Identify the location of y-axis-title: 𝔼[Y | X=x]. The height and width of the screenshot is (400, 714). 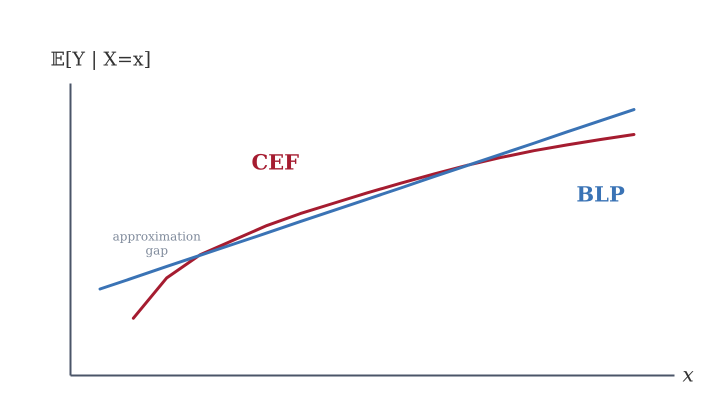
(100, 59).